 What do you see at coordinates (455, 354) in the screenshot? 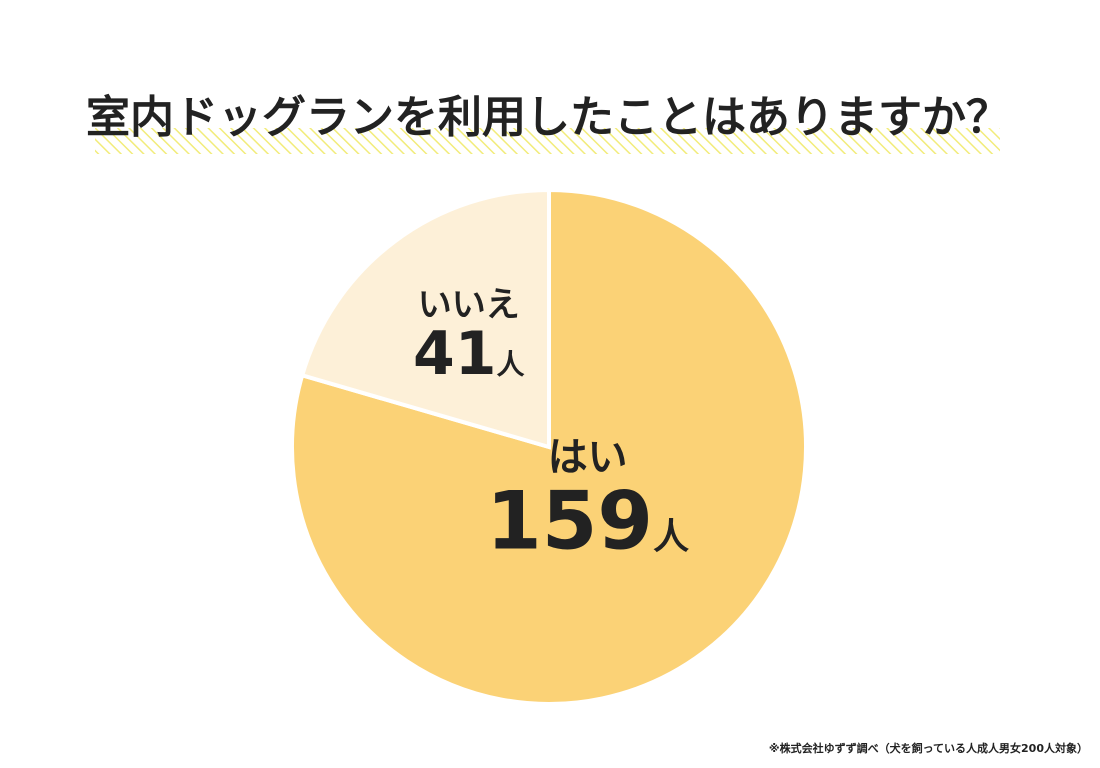
I see `slice-value: 41` at bounding box center [455, 354].